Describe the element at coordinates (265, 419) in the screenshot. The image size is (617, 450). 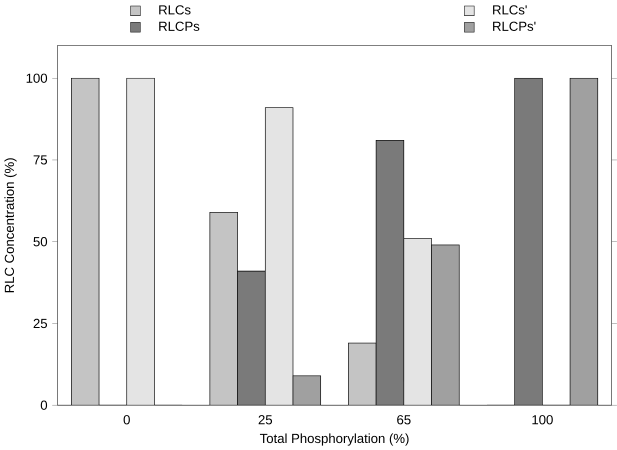
I see `x-tick-label: 25` at that location.